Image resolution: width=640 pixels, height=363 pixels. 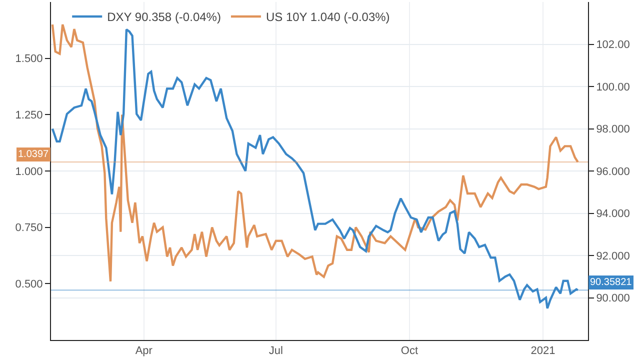 What do you see at coordinates (613, 87) in the screenshot?
I see `y2-tick-label: 100.00` at bounding box center [613, 87].